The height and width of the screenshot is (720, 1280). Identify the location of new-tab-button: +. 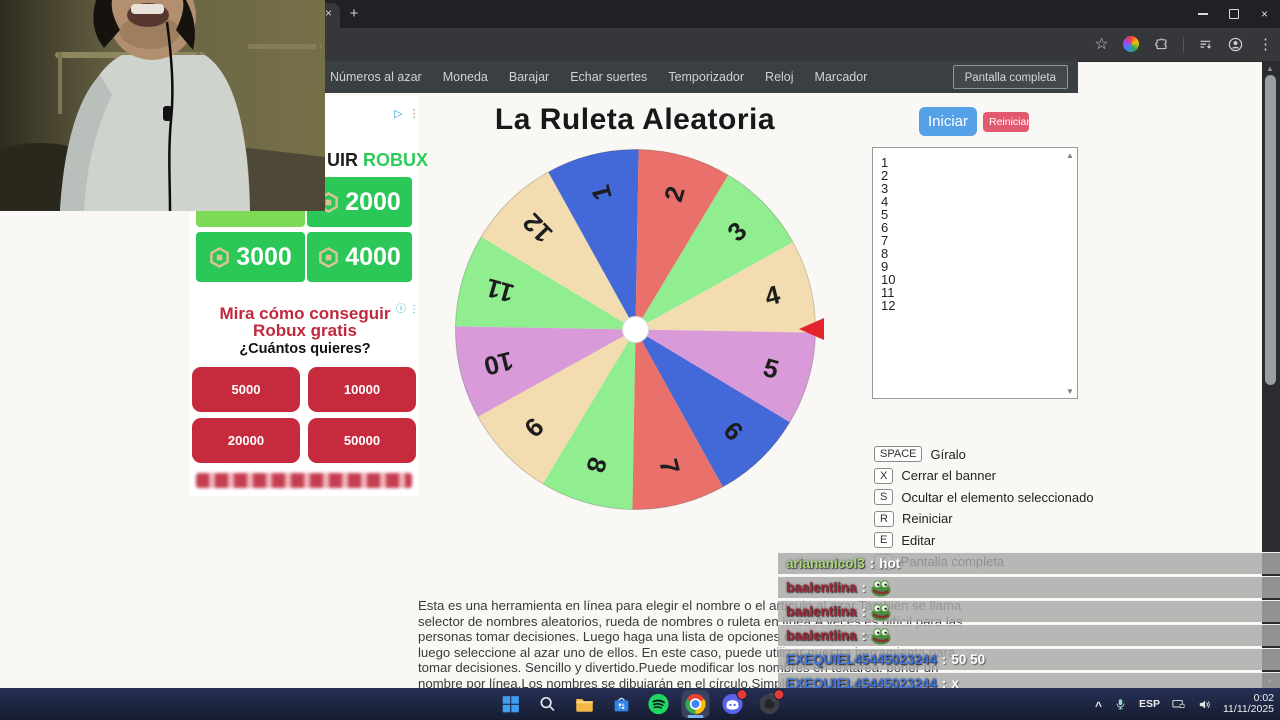
(354, 13).